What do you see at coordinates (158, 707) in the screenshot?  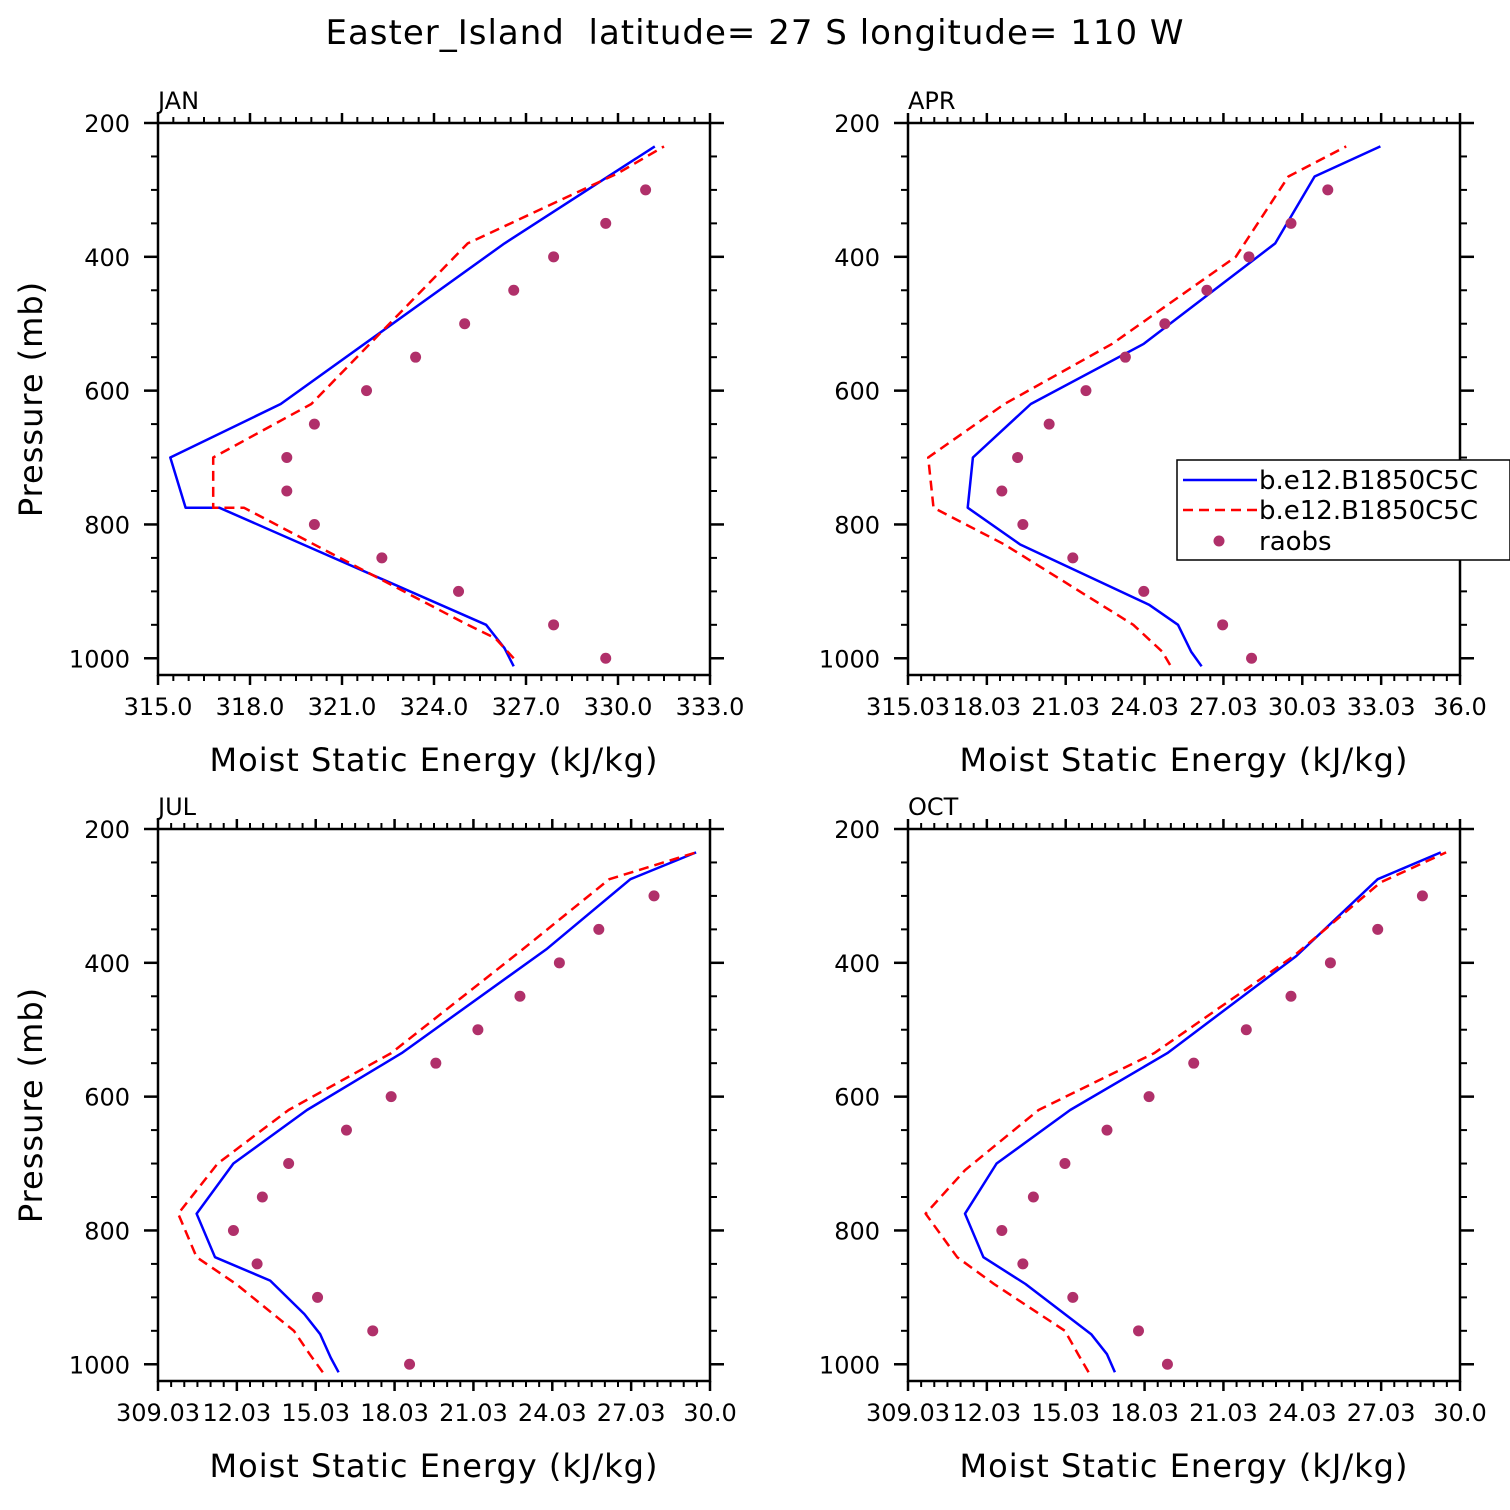 I see `x-tick-label: 315.0` at bounding box center [158, 707].